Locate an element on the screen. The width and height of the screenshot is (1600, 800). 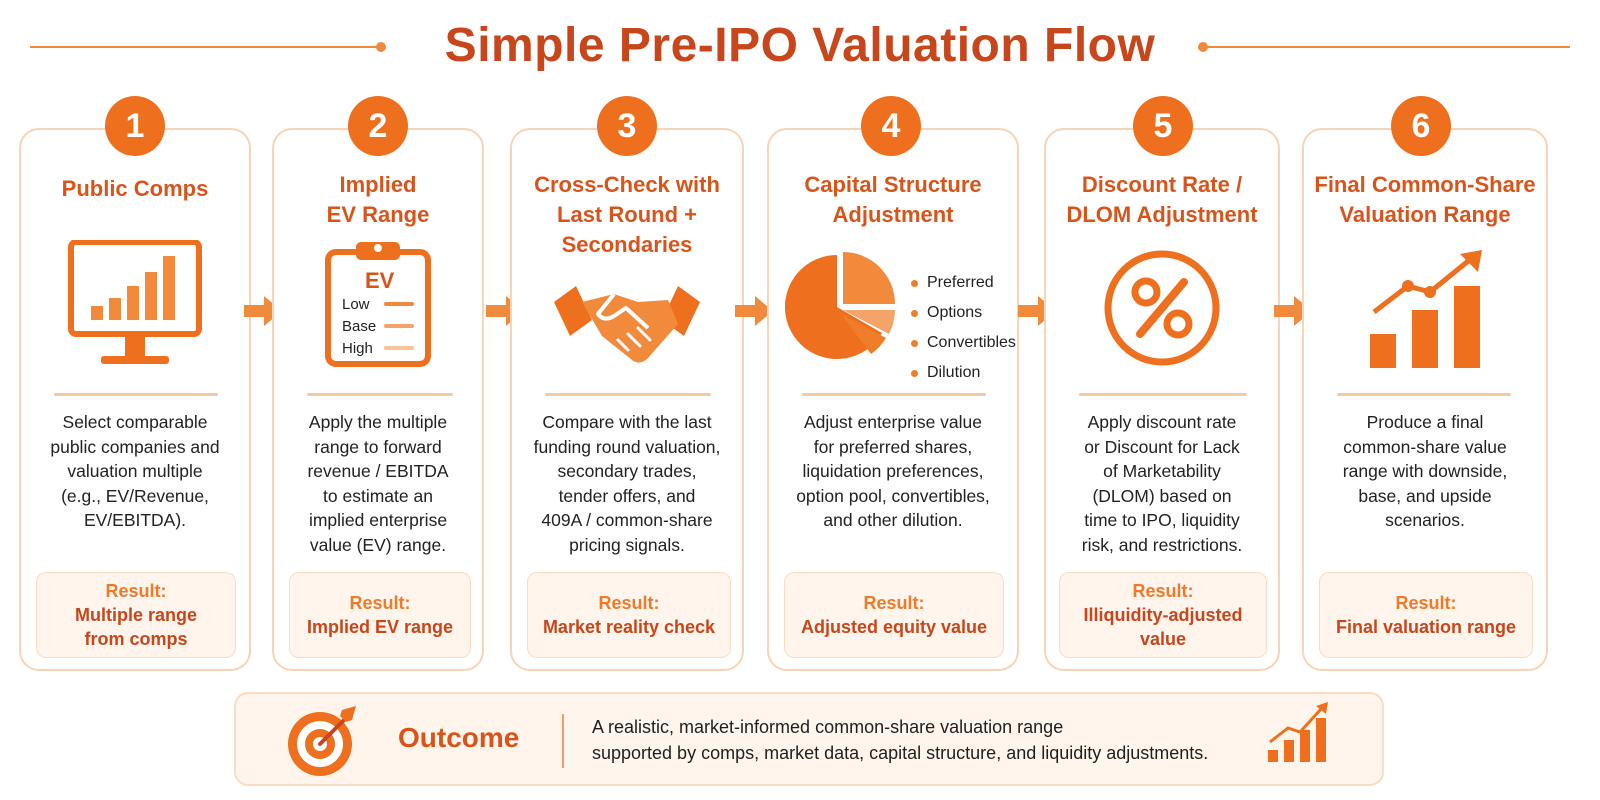
growth-chart-icon is located at coordinates (1425, 323).